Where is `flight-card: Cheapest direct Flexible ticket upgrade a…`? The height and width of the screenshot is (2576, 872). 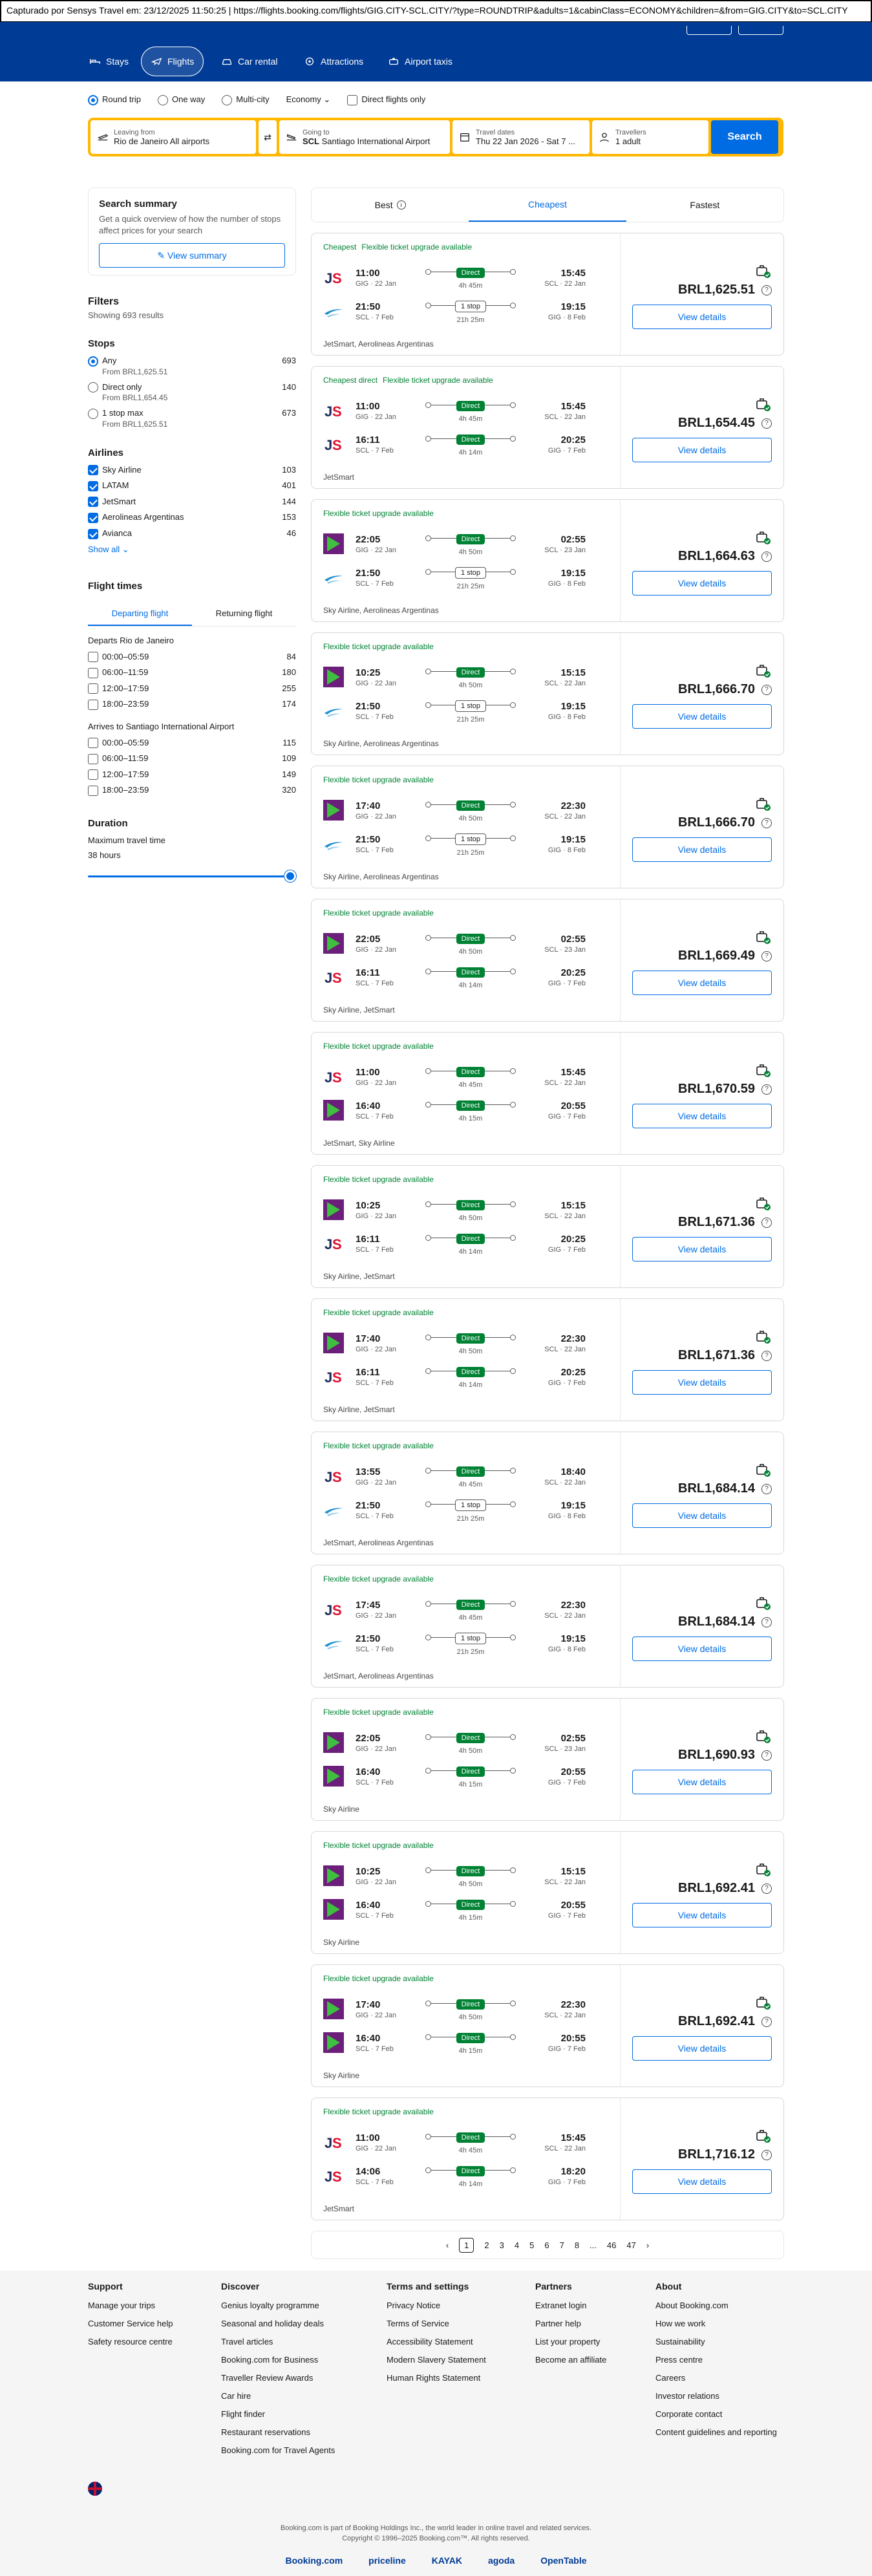 flight-card: Cheapest direct Flexible ticket upgrade a… is located at coordinates (547, 427).